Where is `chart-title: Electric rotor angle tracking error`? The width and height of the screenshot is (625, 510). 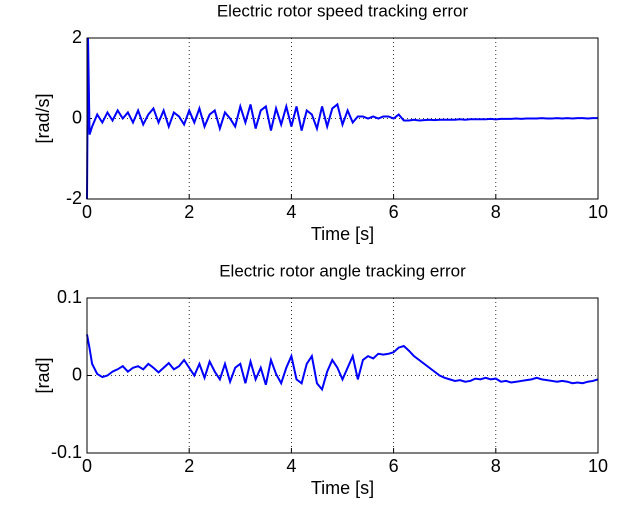 chart-title: Electric rotor angle tracking error is located at coordinates (342, 270).